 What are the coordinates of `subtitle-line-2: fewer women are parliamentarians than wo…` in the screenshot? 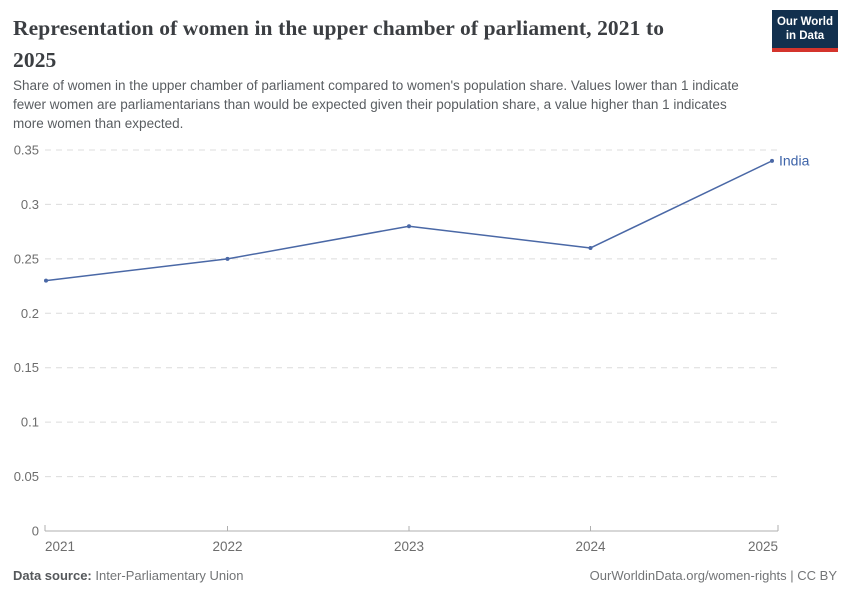 It's located at (370, 104).